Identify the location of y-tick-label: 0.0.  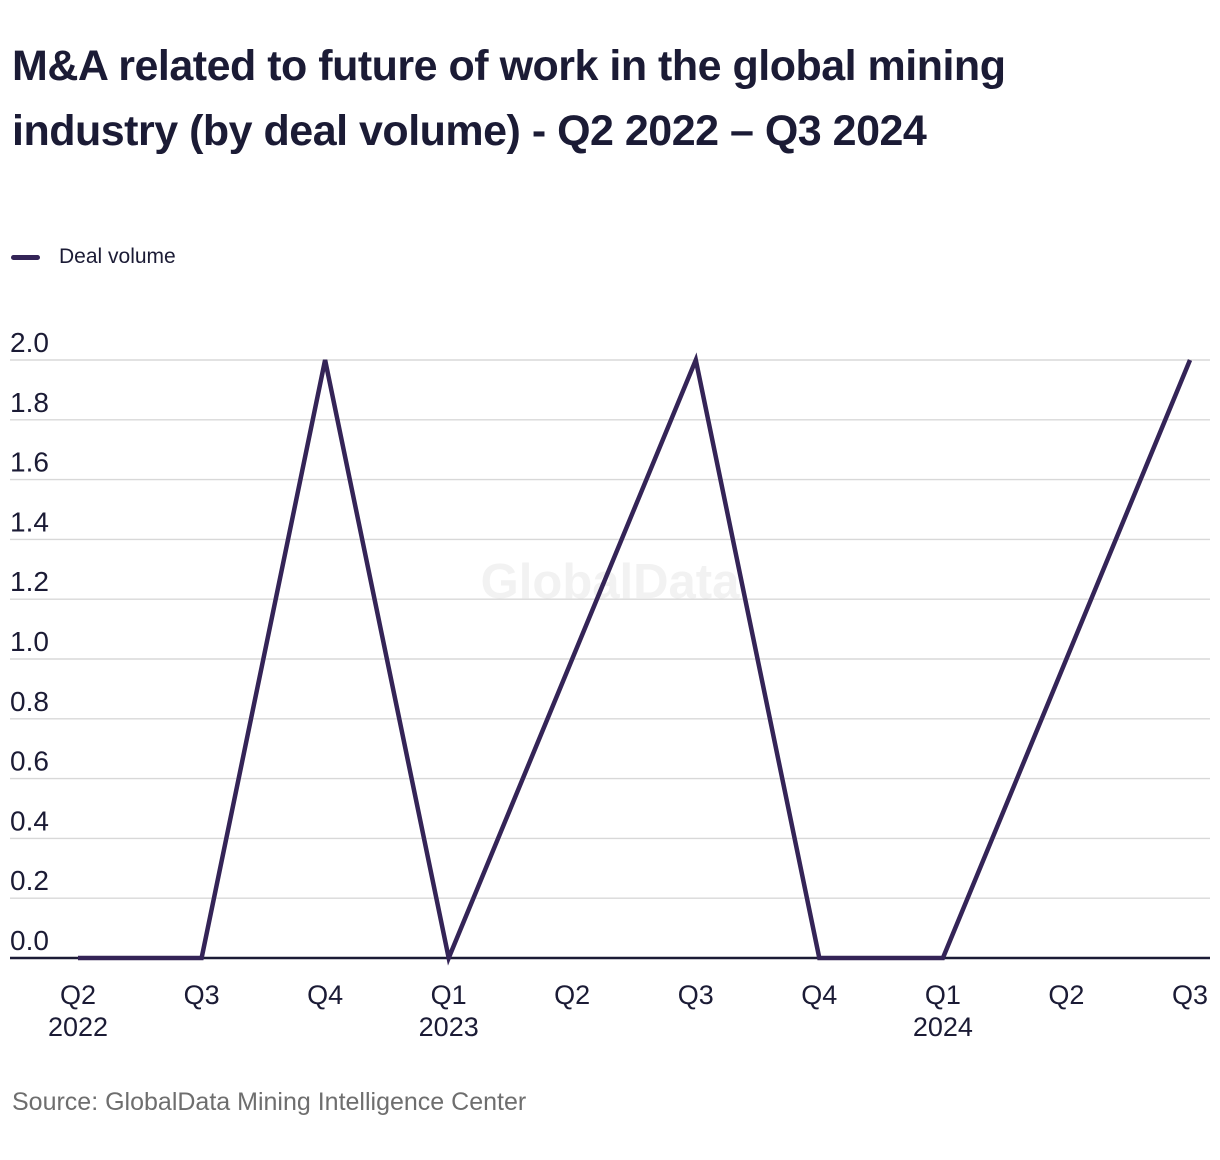
(29, 940).